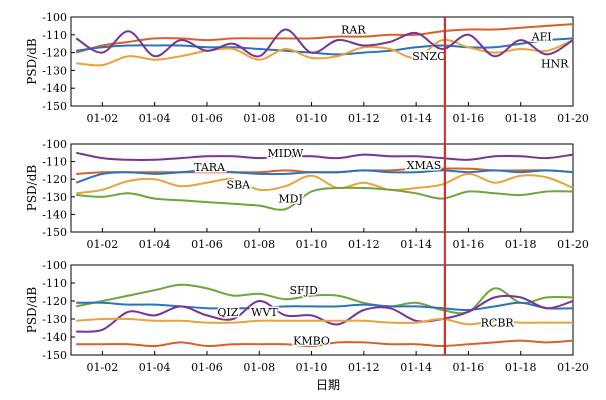 This screenshot has width=606, height=400. Describe the element at coordinates (325, 198) in the screenshot. I see `series-mdj-line` at that location.